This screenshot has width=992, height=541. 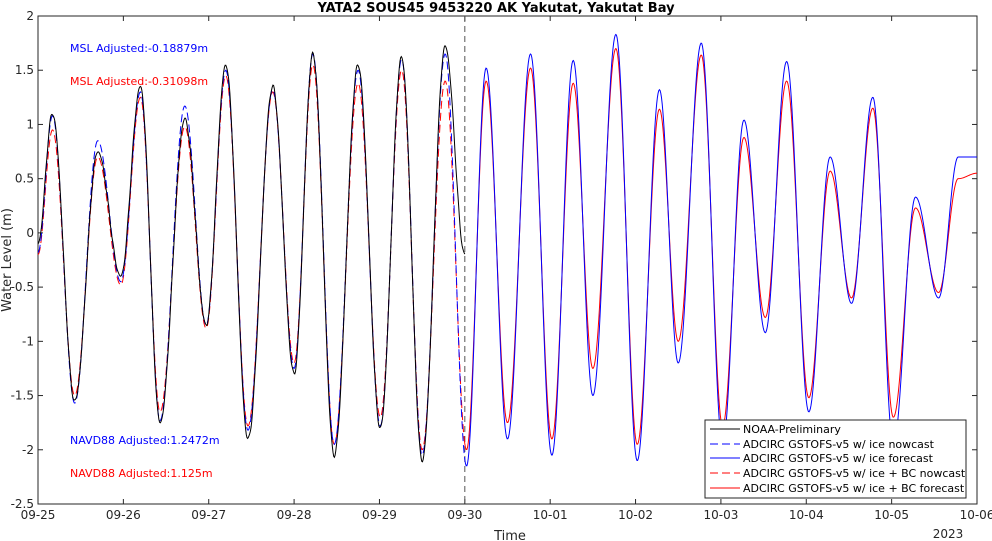 I want to click on y-tick-label: -2, so click(x=28, y=450).